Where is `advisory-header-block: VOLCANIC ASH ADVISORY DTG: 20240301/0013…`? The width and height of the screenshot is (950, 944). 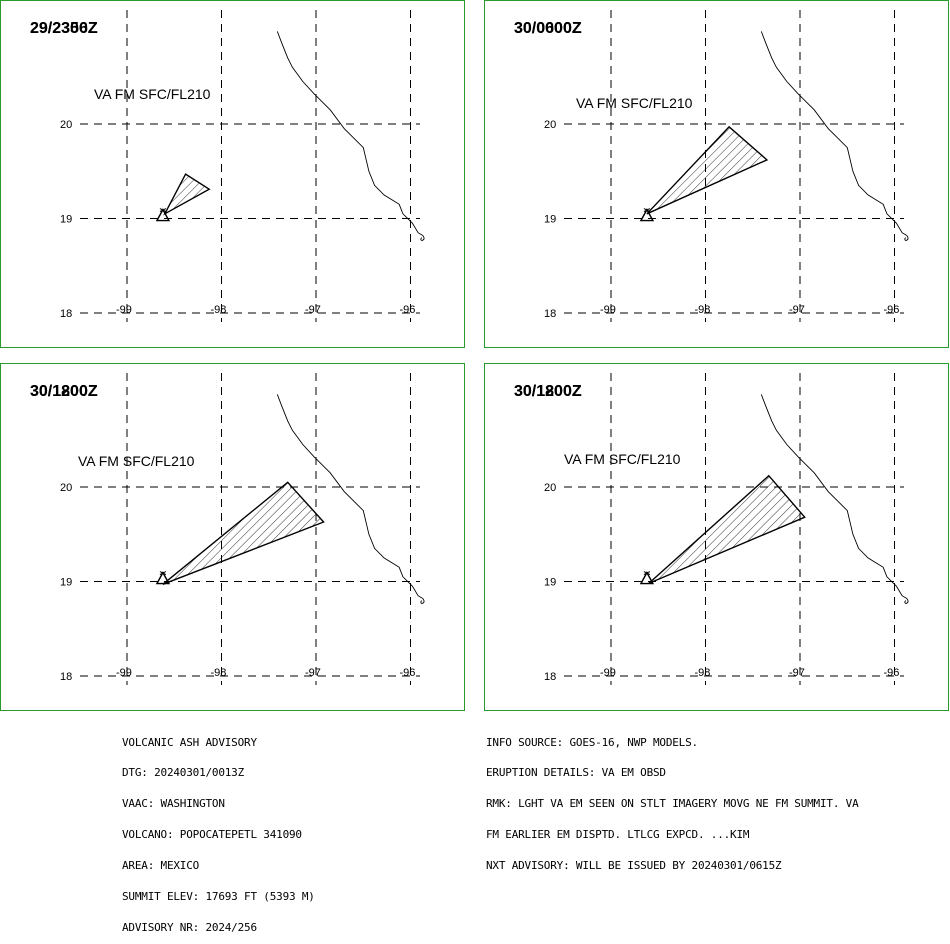 advisory-header-block: VOLCANIC ASH ADVISORY DTG: 20240301/0013… is located at coordinates (218, 830).